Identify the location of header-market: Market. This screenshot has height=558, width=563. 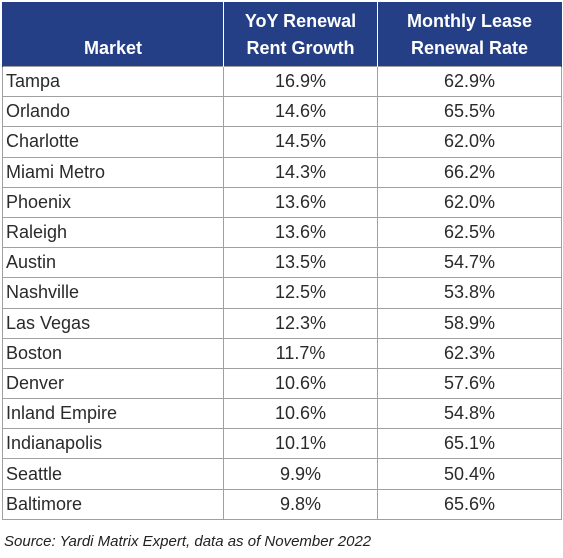
(113, 34).